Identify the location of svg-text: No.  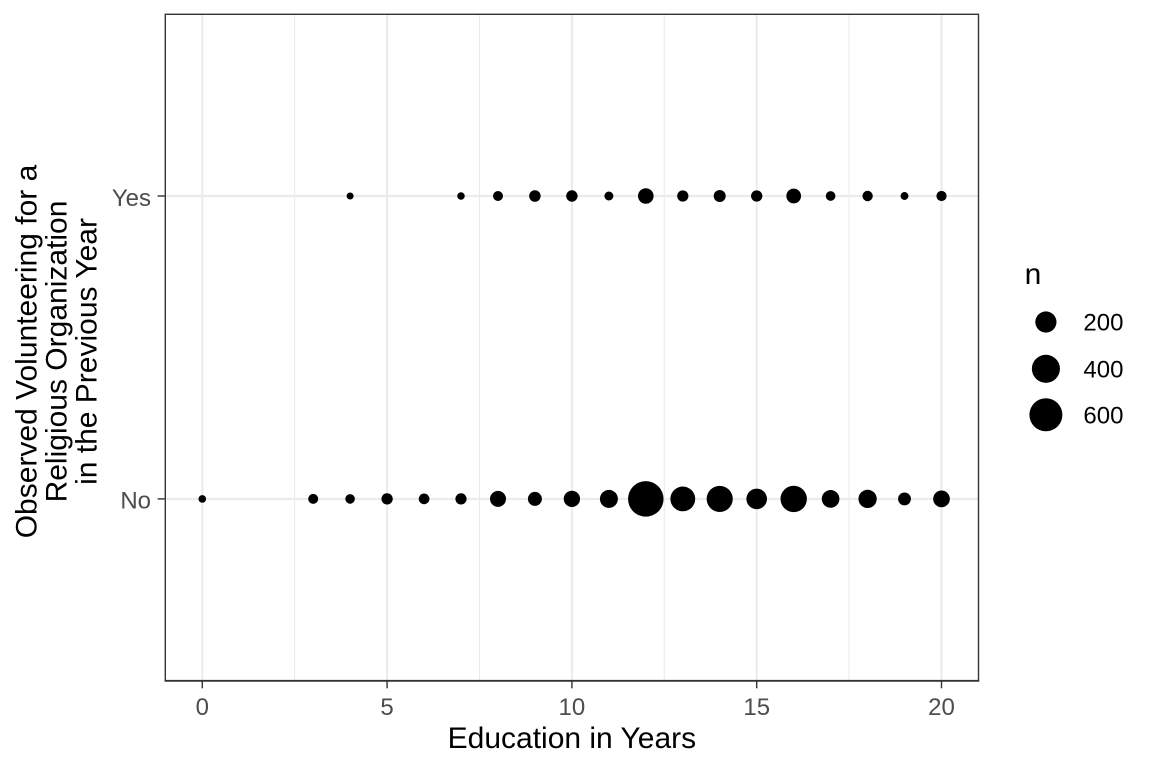
(135, 501).